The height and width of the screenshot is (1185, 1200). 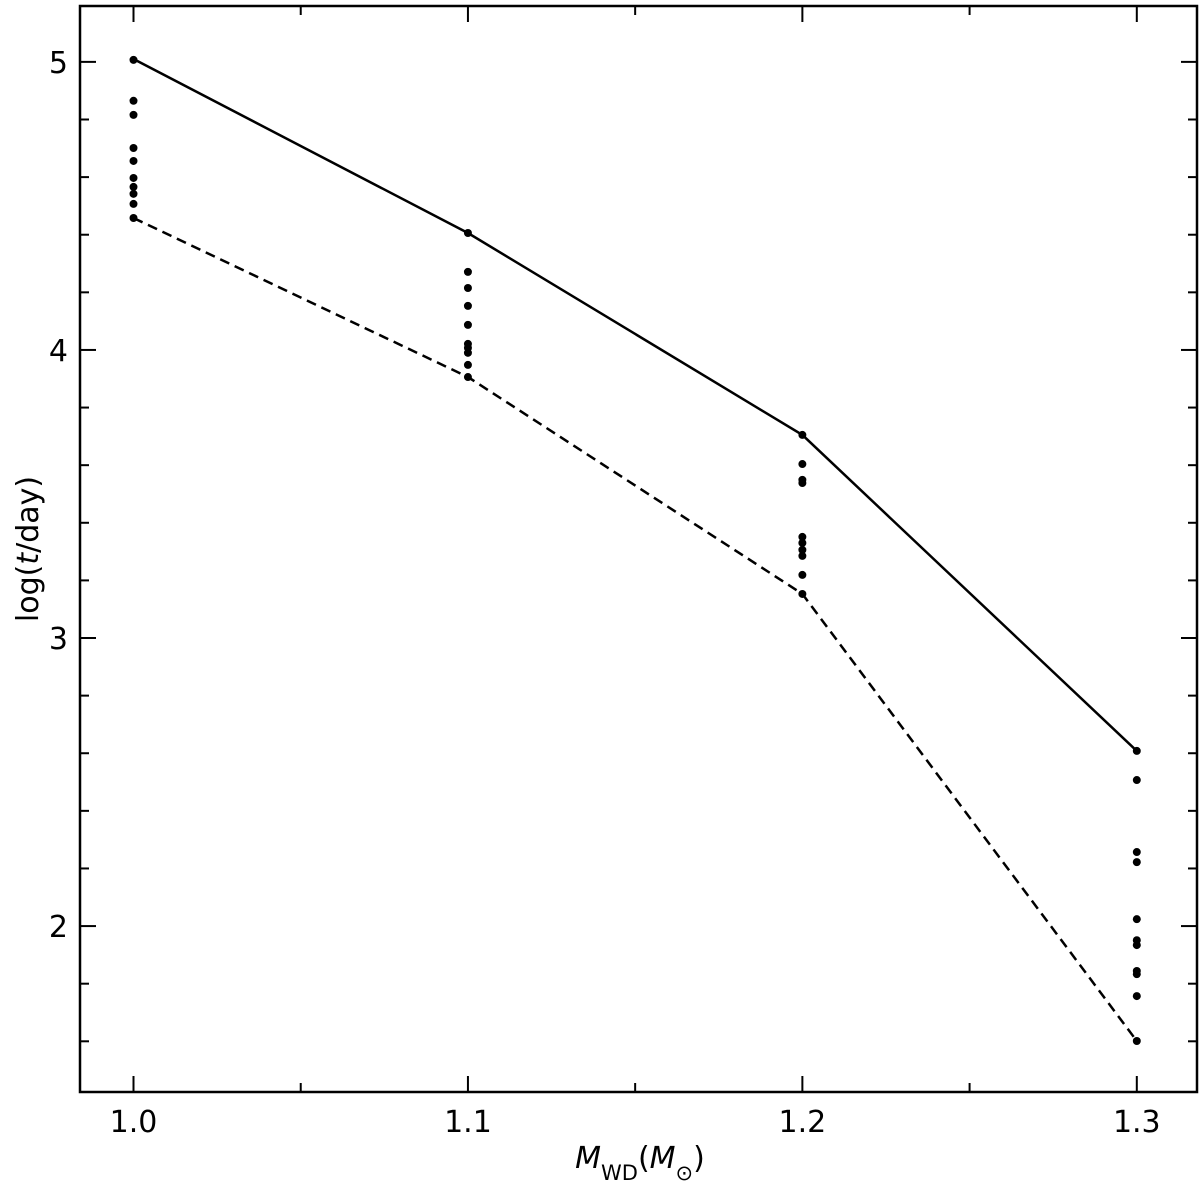 What do you see at coordinates (28, 558) in the screenshot?
I see `label-part: t` at bounding box center [28, 558].